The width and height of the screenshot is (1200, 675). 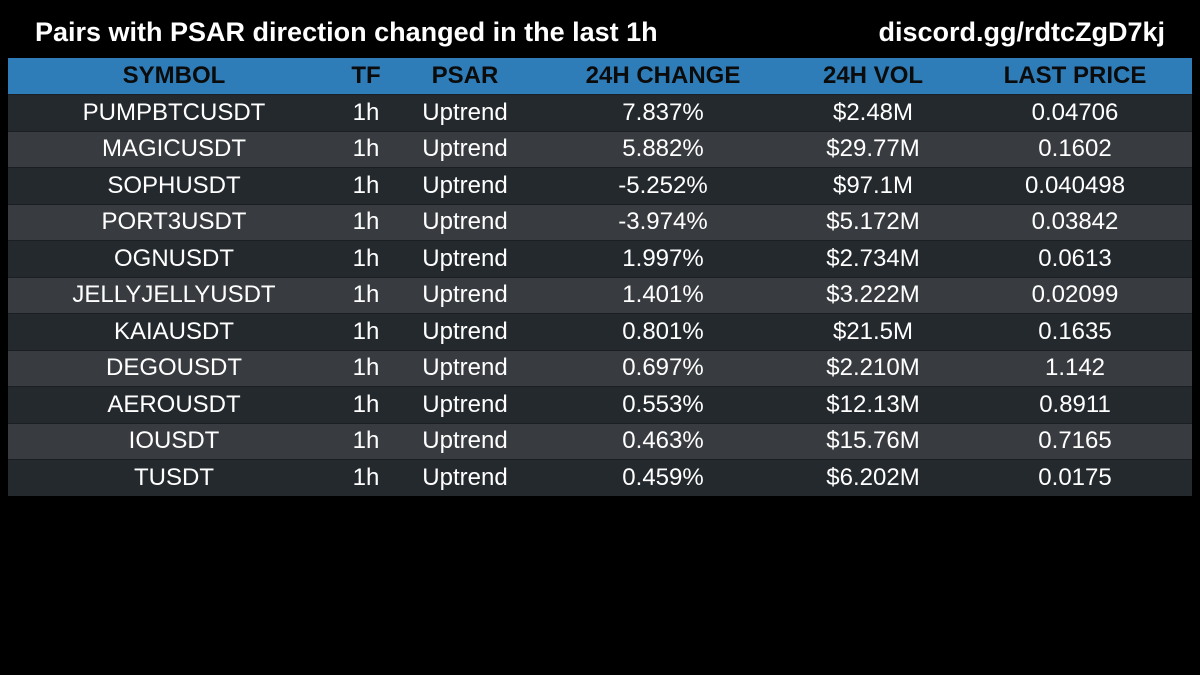 I want to click on volume-cell: $21.5M, so click(x=873, y=331).